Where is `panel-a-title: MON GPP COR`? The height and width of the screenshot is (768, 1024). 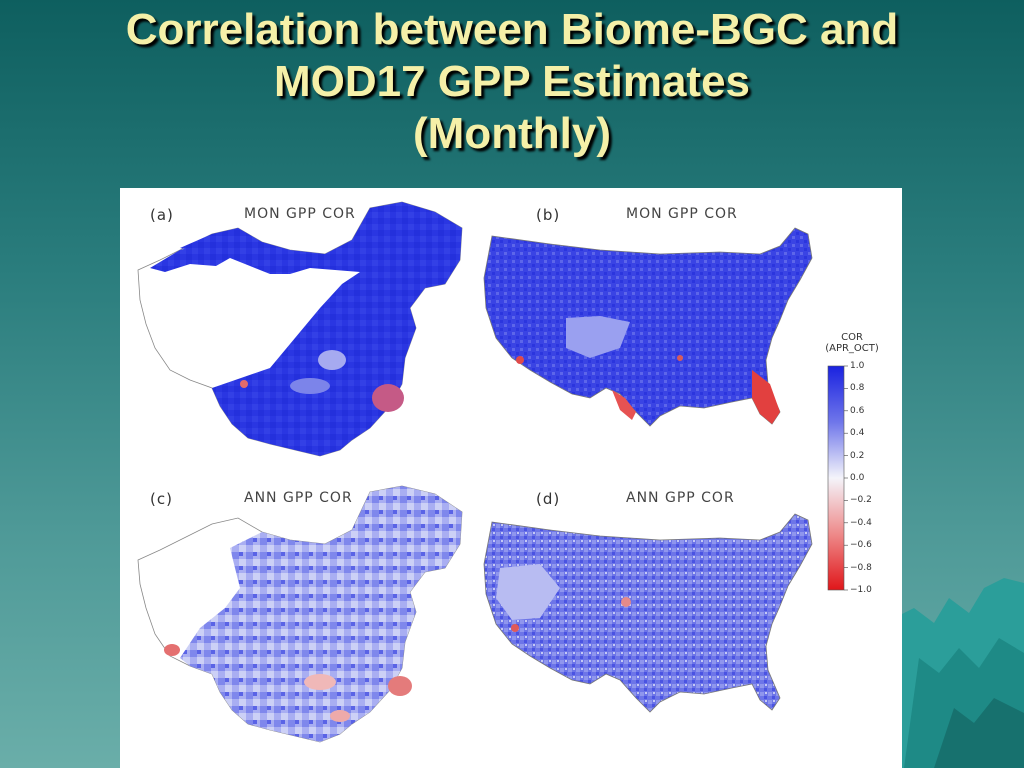 panel-a-title: MON GPP COR is located at coordinates (300, 214).